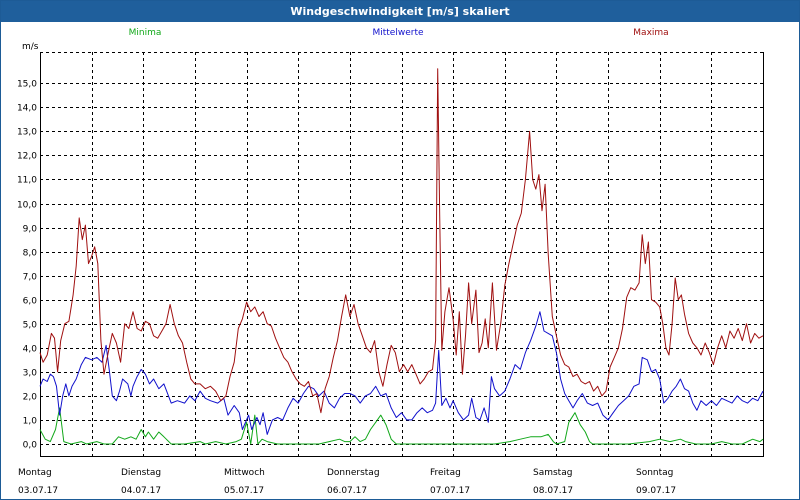  What do you see at coordinates (397, 33) in the screenshot?
I see `legend-mittelwerte: Mittelwerte` at bounding box center [397, 33].